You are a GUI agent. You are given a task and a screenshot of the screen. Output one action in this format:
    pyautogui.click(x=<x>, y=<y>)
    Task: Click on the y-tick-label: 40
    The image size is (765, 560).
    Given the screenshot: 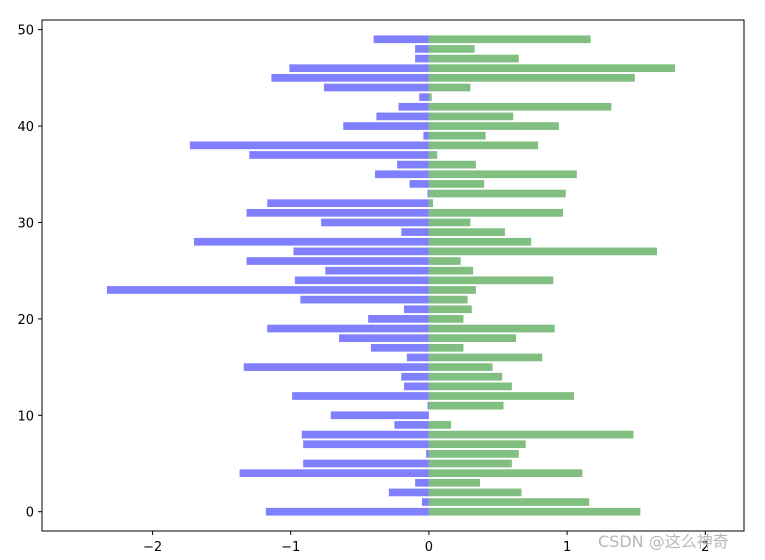 What is the action you would take?
    pyautogui.click(x=25, y=127)
    